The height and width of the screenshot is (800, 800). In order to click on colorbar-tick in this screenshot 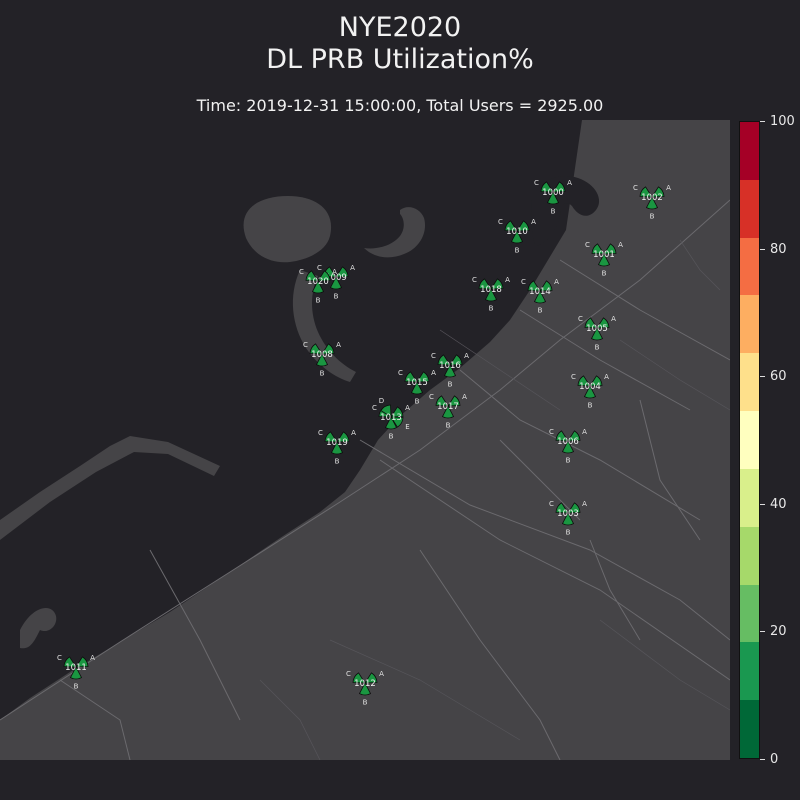, I will do `click(762, 504)`.